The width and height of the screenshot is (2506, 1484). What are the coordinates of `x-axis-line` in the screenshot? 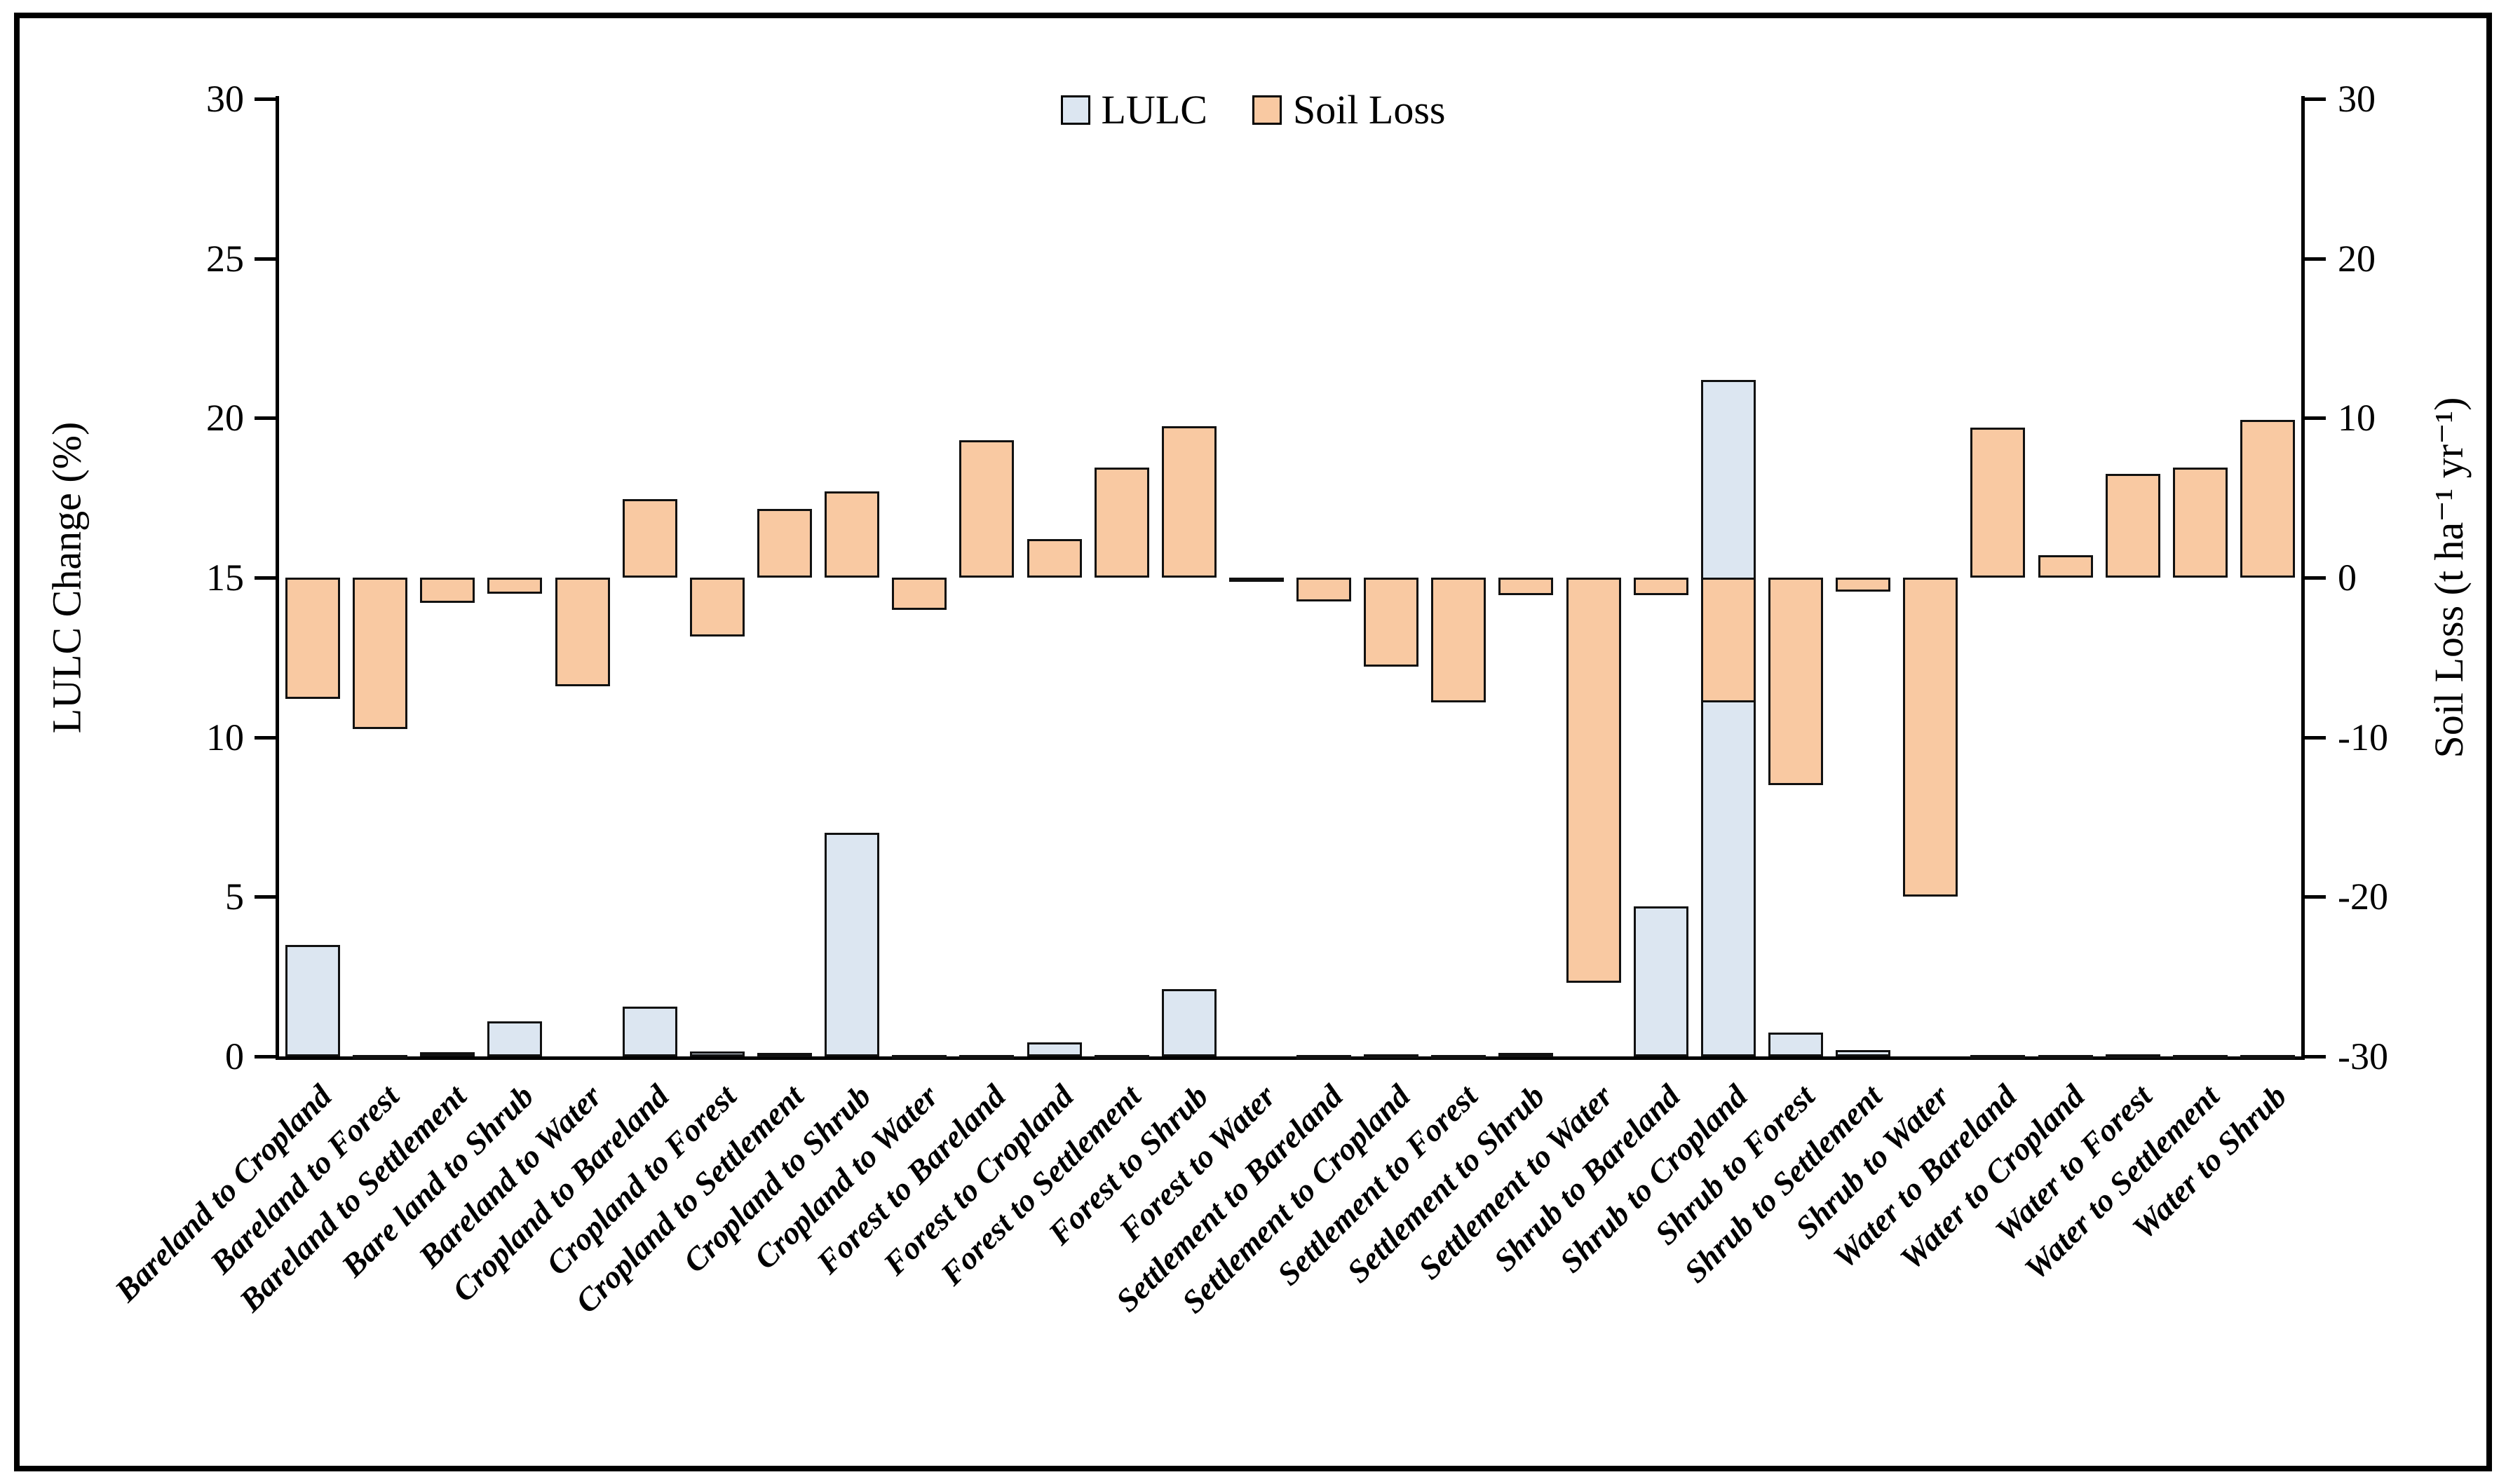 It's located at (1290, 1058).